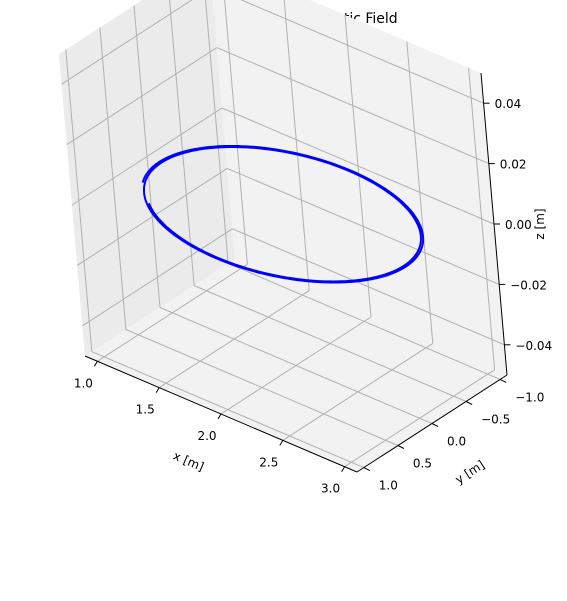  Describe the element at coordinates (388, 486) in the screenshot. I see `y-tick-label: 1.0` at that location.